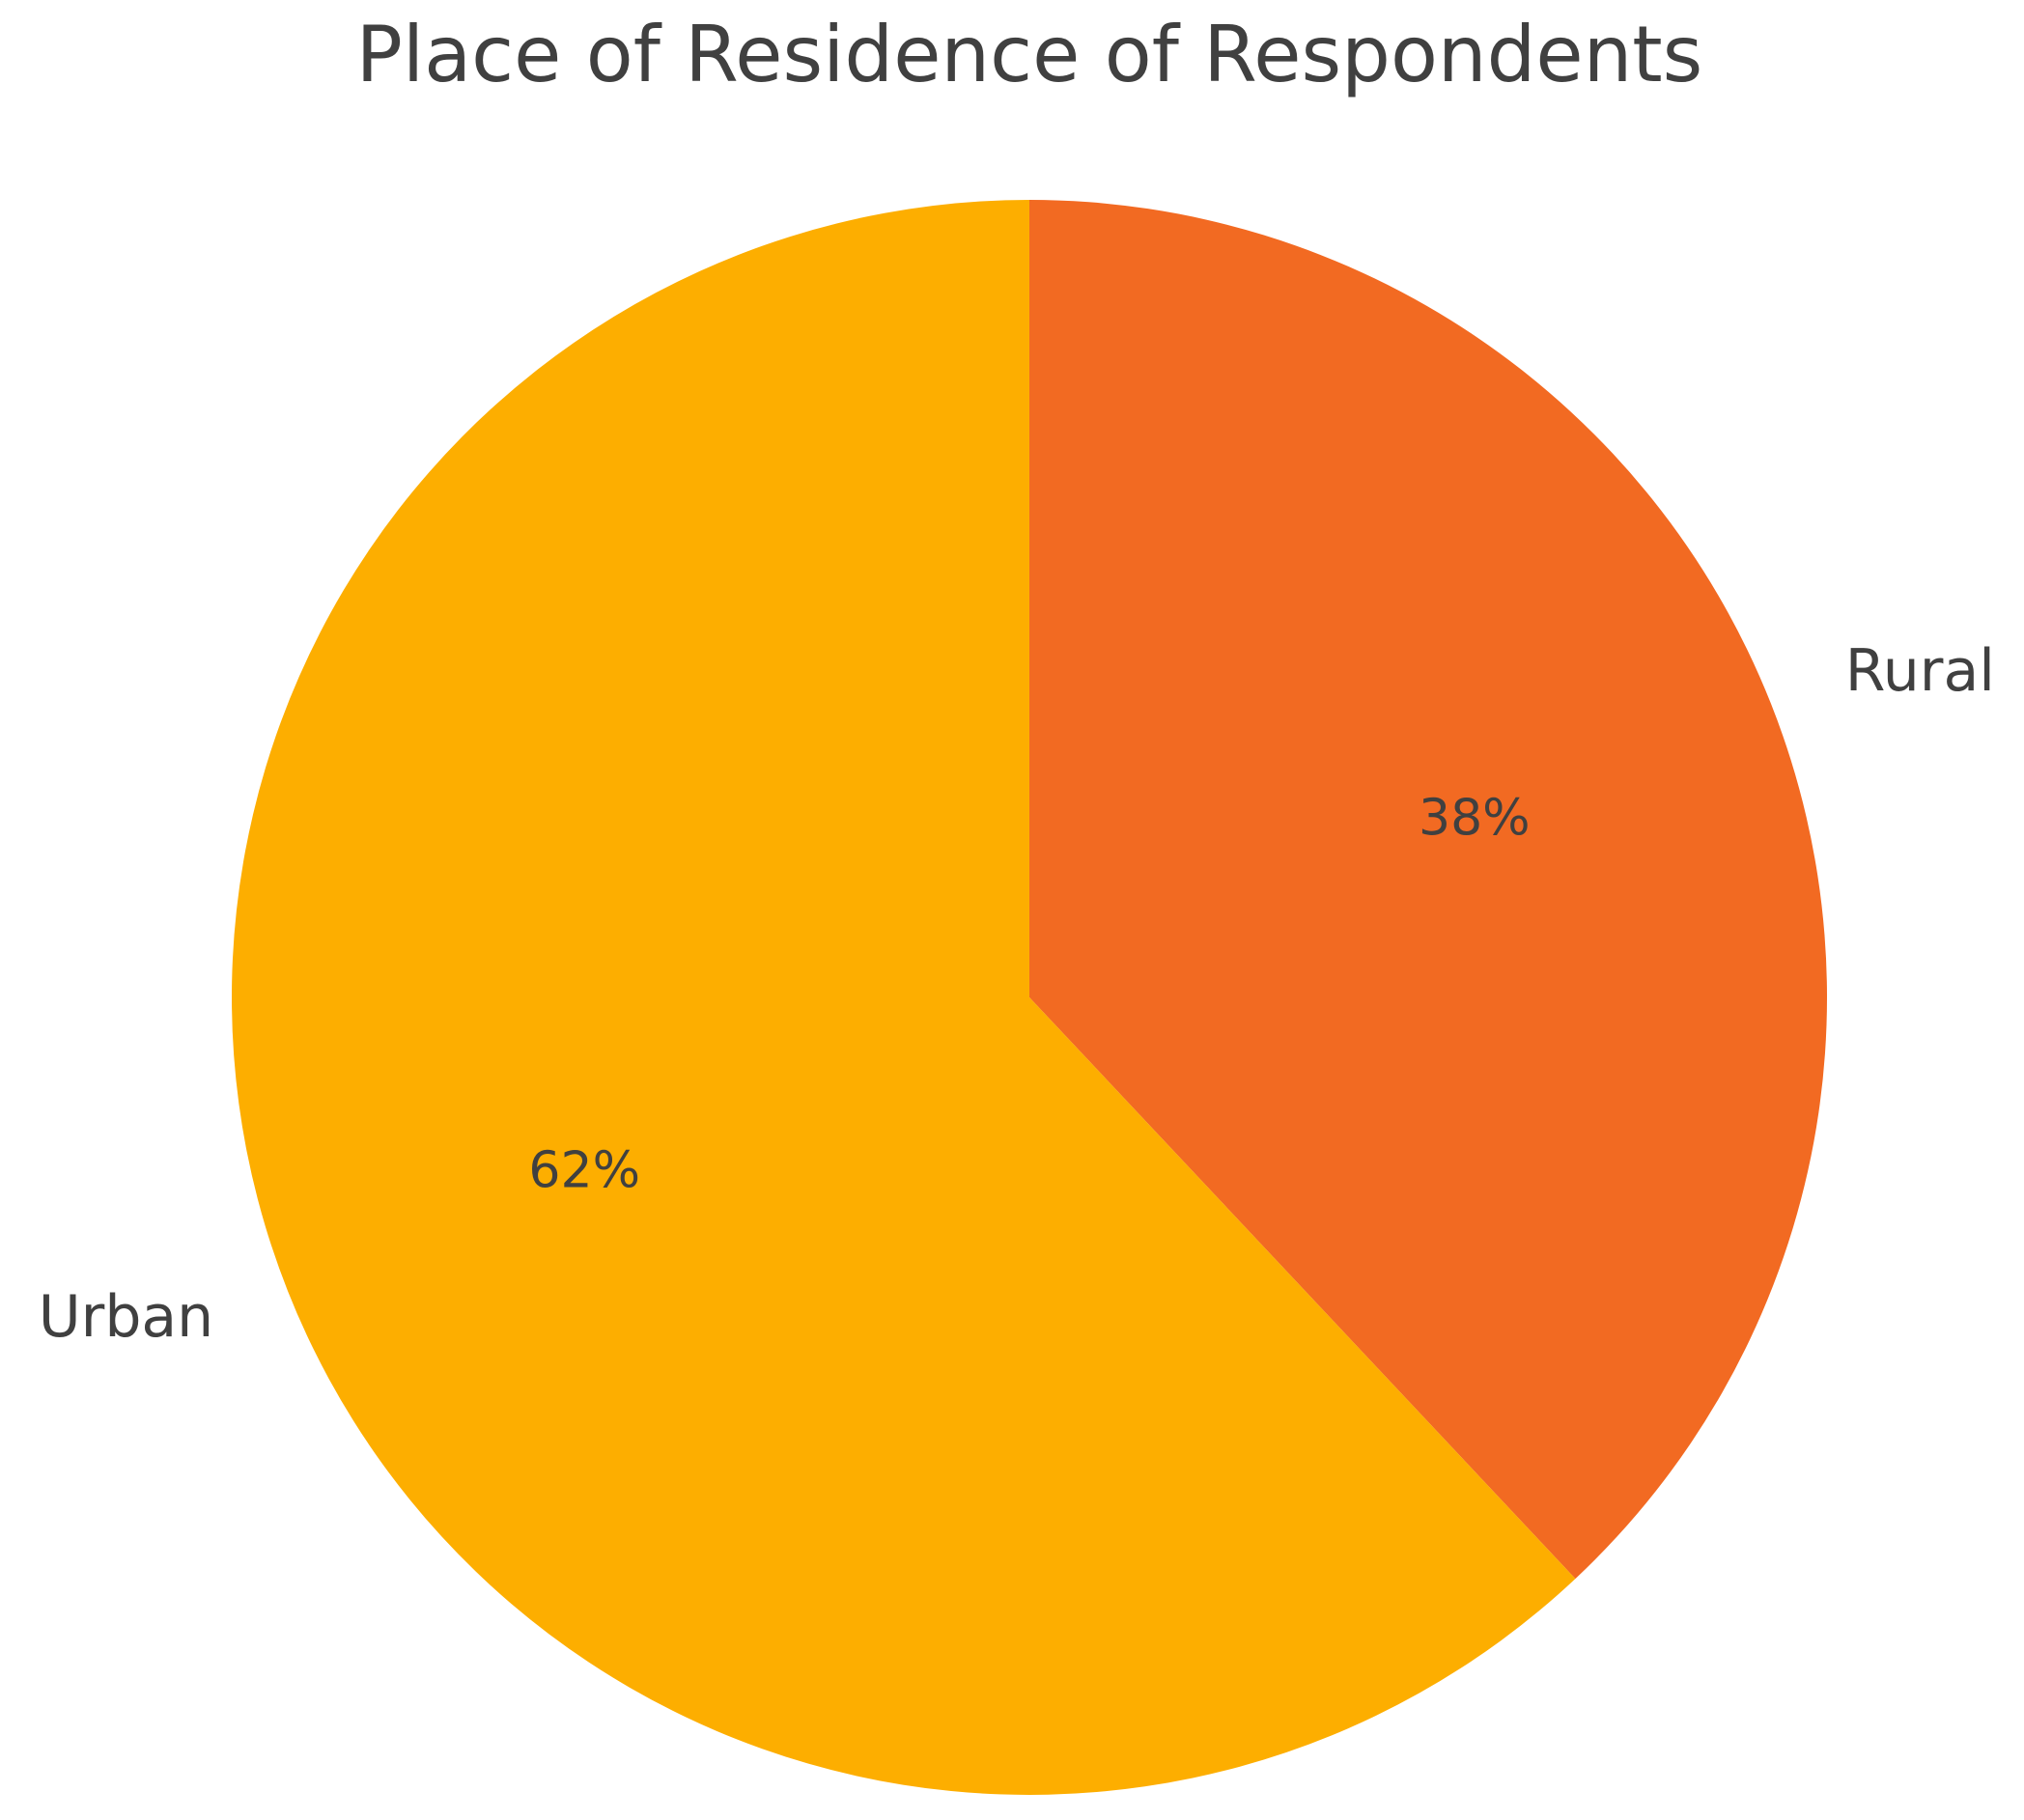 This screenshot has height=1820, width=2024. I want to click on slice-label: Rural, so click(1920, 671).